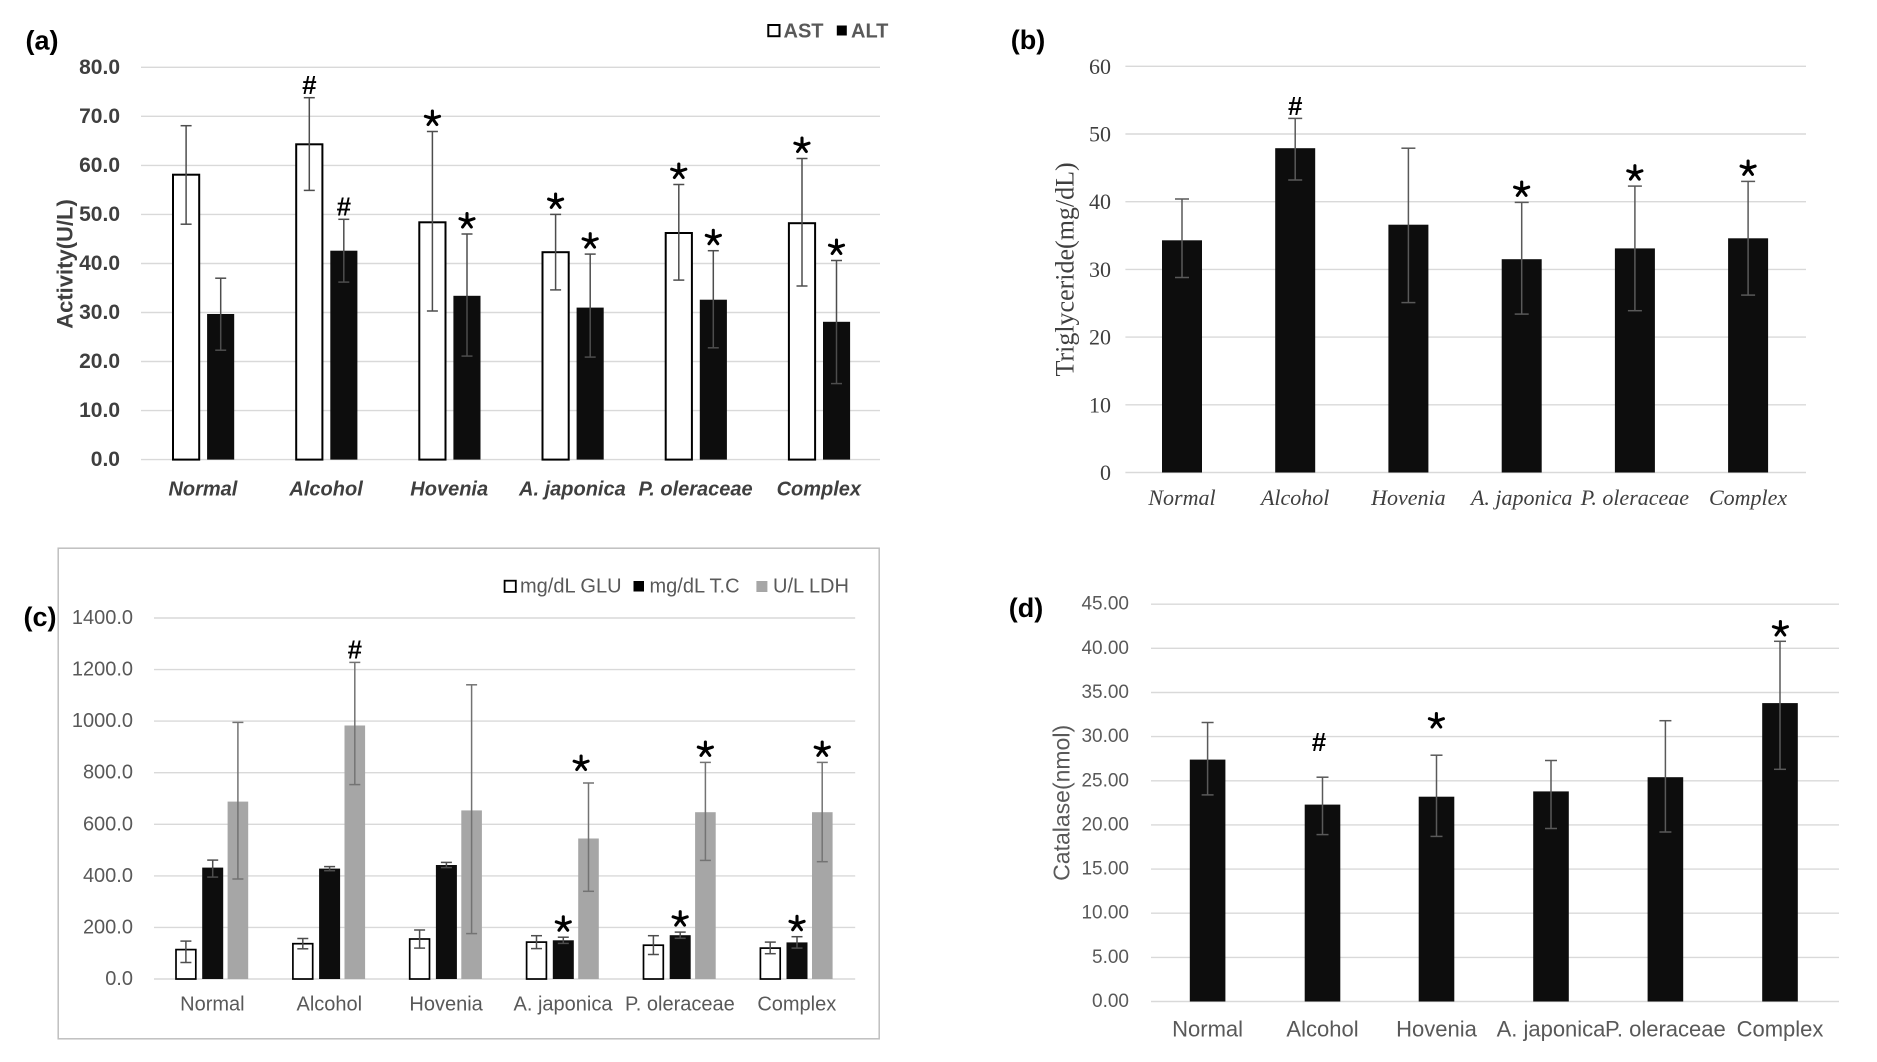  What do you see at coordinates (1105, 913) in the screenshot?
I see `svg-text: 10.00` at bounding box center [1105, 913].